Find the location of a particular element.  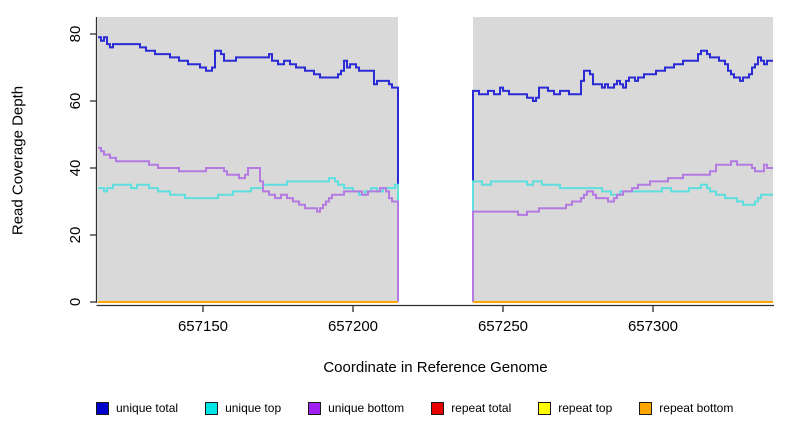

legend-item-repeat-bottom: repeat bottom is located at coordinates (686, 408).